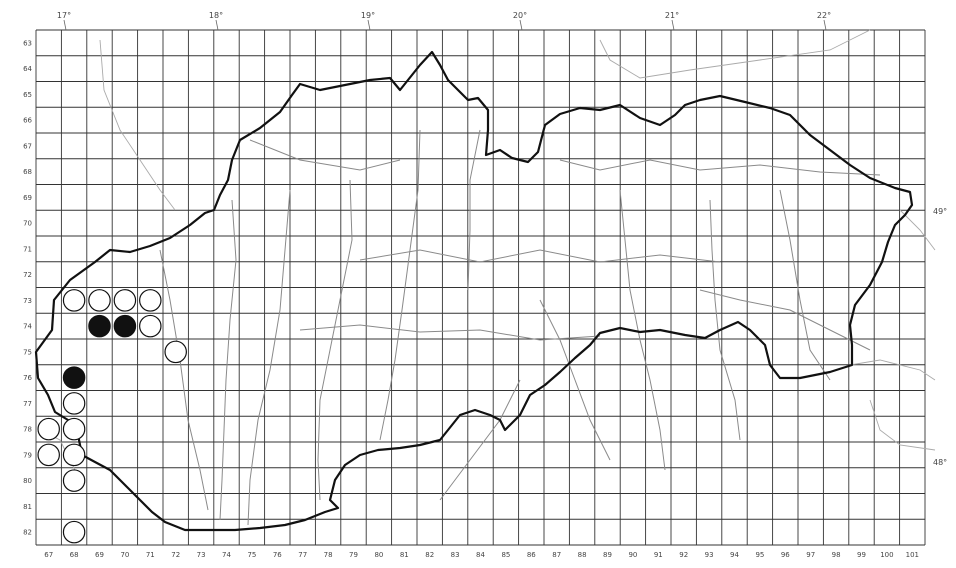  Describe the element at coordinates (353, 555) in the screenshot. I see `bottom-grid-label: 79` at that location.